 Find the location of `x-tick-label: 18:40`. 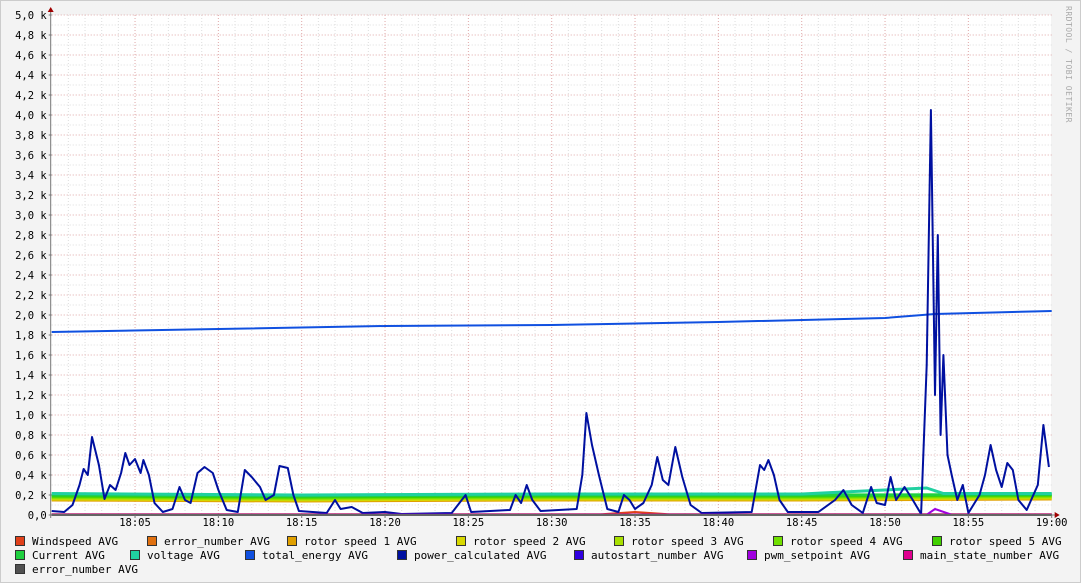

x-tick-label: 18:40 is located at coordinates (719, 523).